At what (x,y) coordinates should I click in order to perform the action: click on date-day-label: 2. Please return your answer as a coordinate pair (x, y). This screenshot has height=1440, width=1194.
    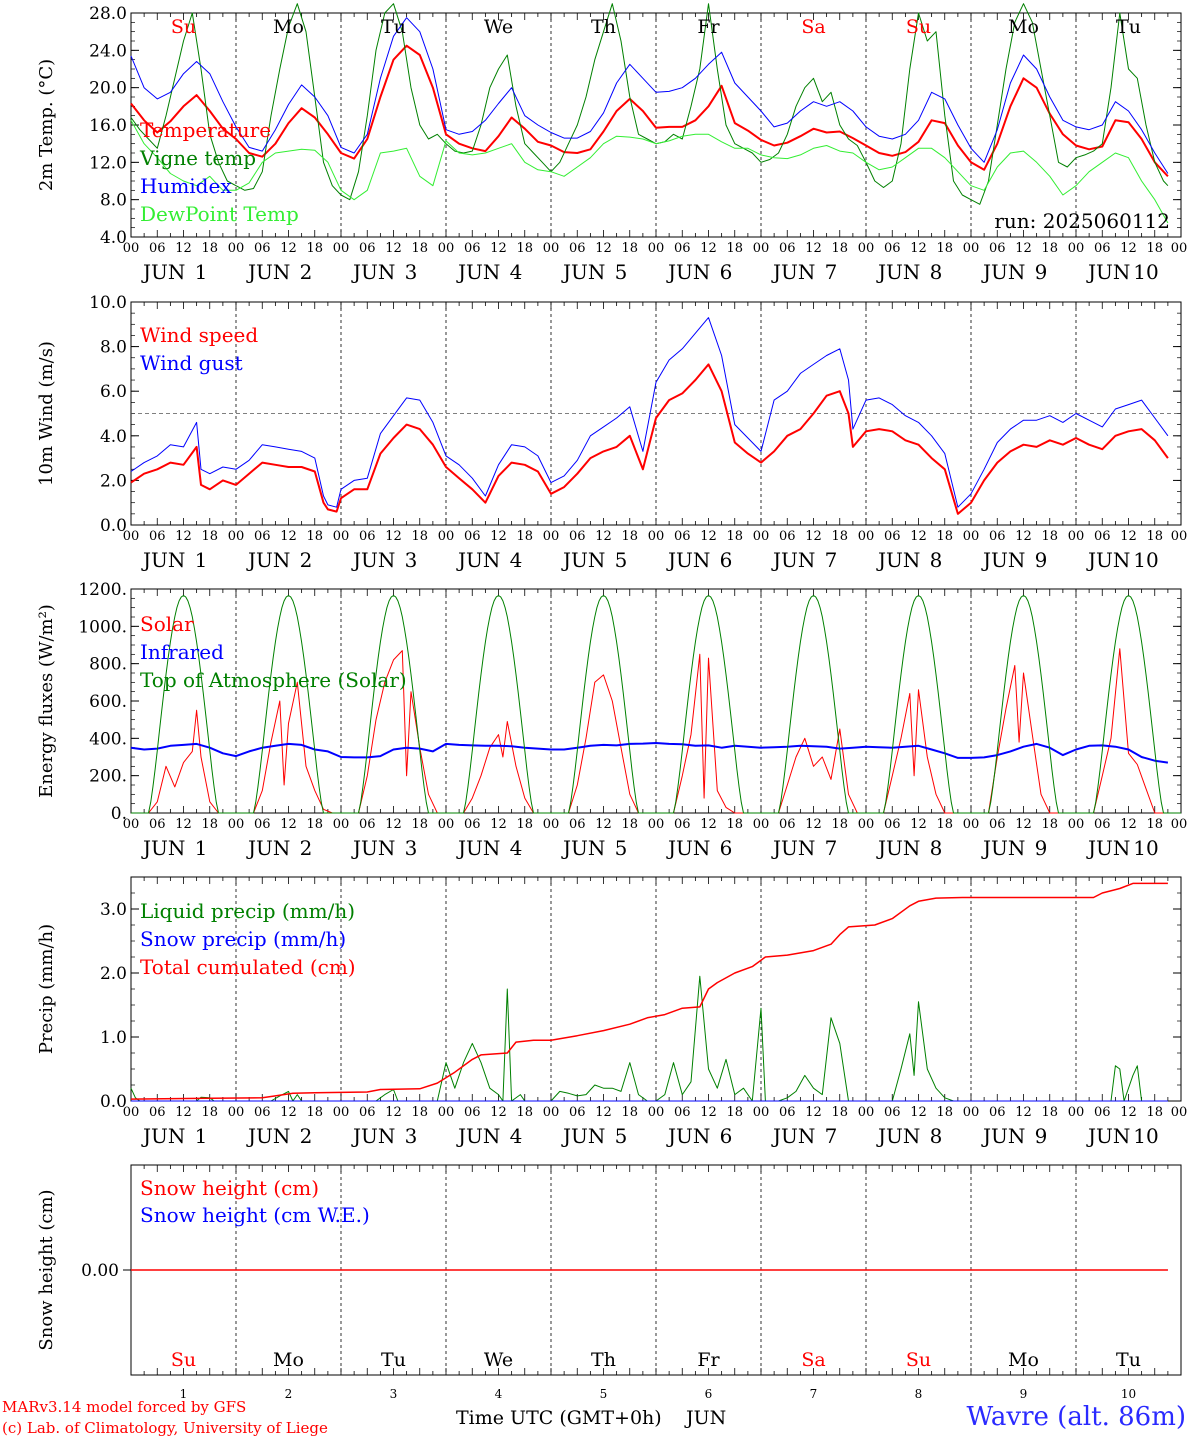
    Looking at the image, I should click on (306, 560).